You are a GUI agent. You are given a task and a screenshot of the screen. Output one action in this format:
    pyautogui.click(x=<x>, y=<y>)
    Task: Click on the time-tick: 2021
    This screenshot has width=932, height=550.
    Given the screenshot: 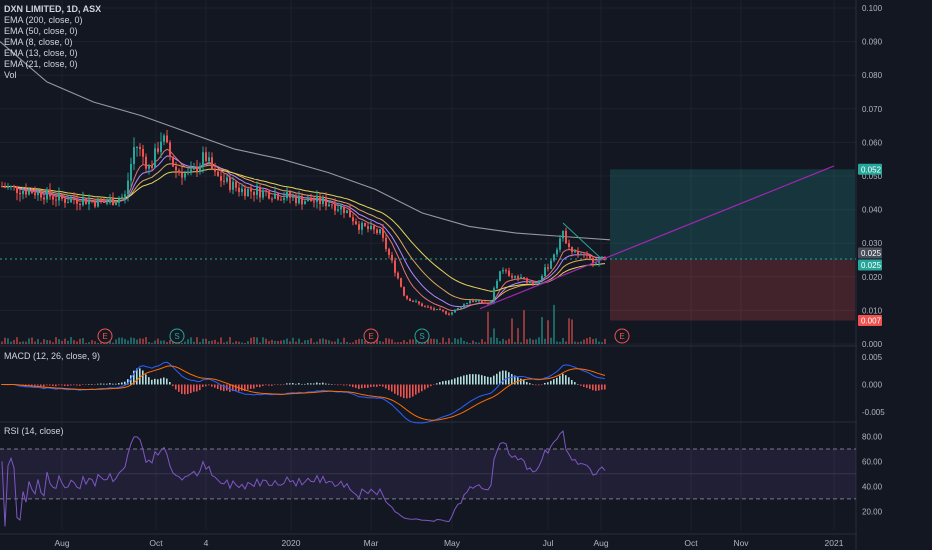 What is the action you would take?
    pyautogui.click(x=834, y=543)
    